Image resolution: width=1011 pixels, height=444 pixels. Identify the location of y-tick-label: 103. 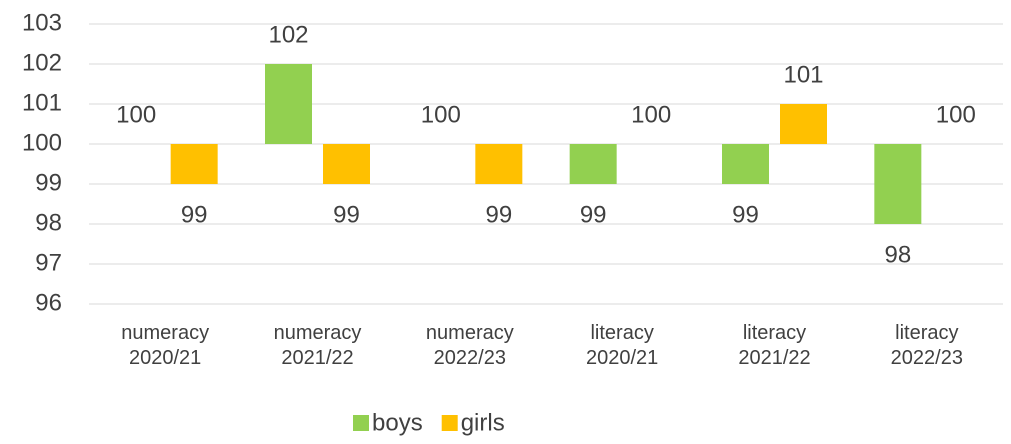
(42, 22).